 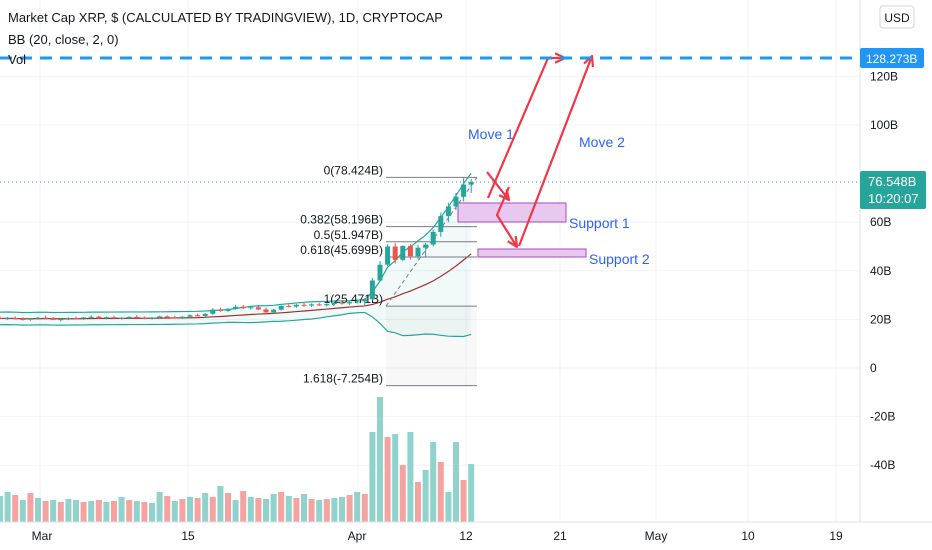 I want to click on arrow-move2-drop-head, so click(x=513, y=242).